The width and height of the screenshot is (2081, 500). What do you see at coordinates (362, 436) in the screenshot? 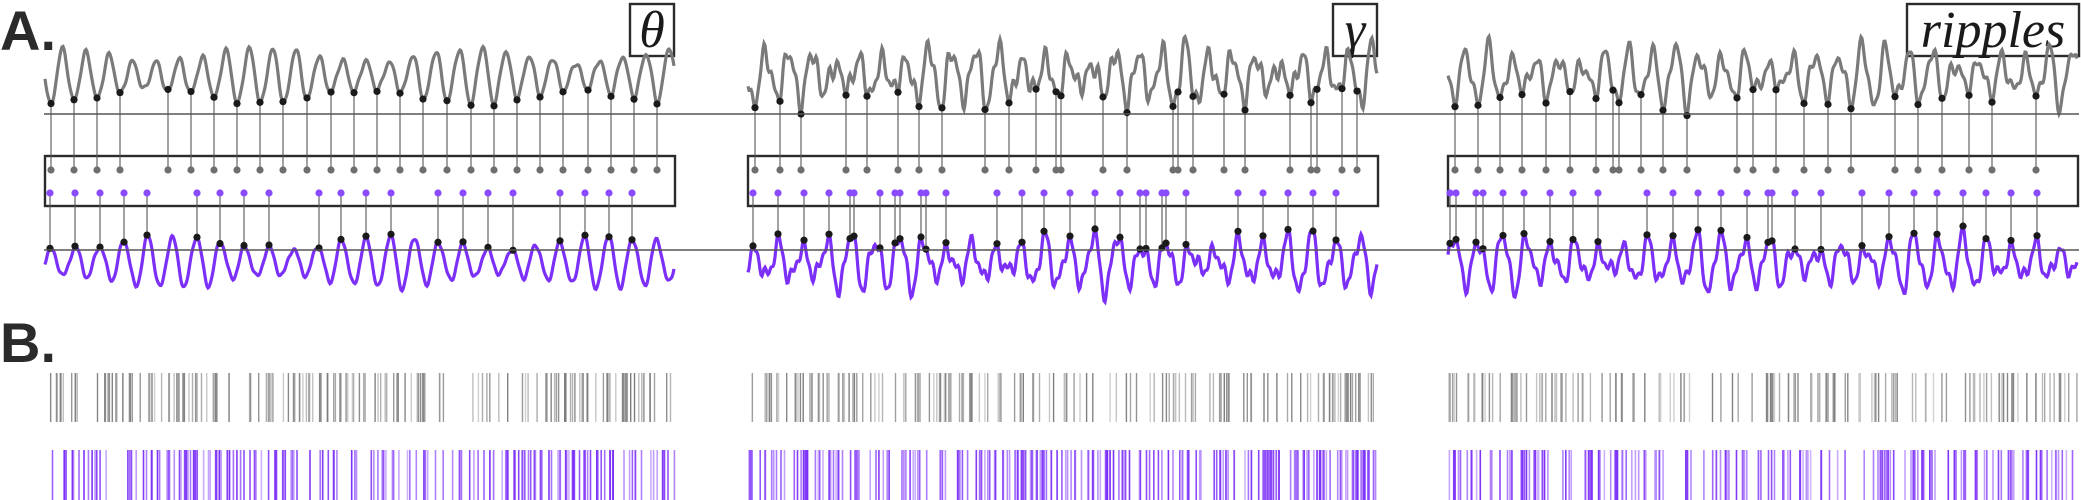
I see `raster-group-theta` at bounding box center [362, 436].